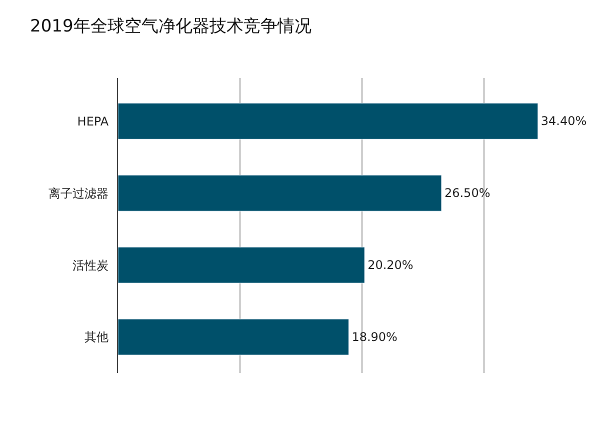  What do you see at coordinates (96, 337) in the screenshot?
I see `y-tick-label: 其他` at bounding box center [96, 337].